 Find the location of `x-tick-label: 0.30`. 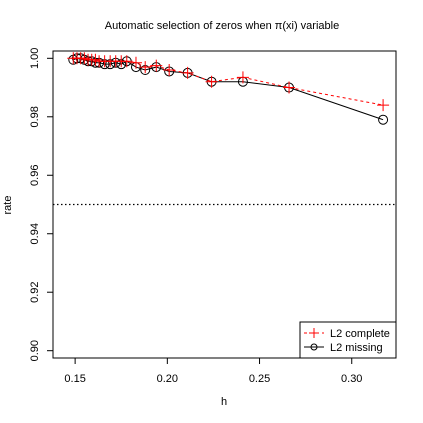

x-tick-label: 0.30 is located at coordinates (351, 379).